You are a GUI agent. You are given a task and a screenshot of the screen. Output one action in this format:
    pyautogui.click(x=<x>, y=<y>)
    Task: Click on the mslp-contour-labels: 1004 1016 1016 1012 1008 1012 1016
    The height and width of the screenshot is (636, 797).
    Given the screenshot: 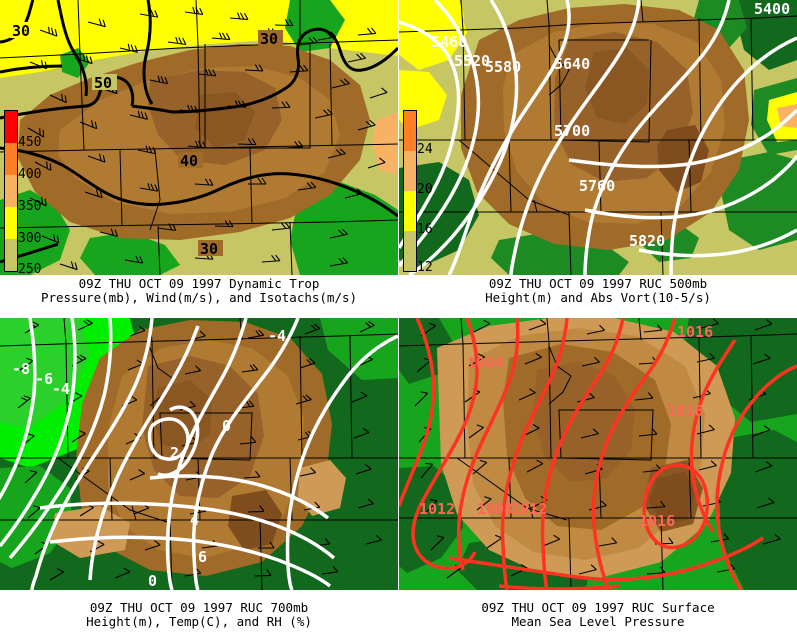 What is the action you would take?
    pyautogui.click(x=566, y=426)
    